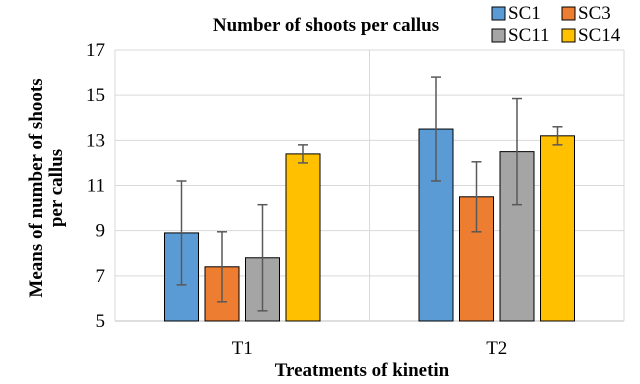 This screenshot has width=640, height=384. Describe the element at coordinates (362, 370) in the screenshot. I see `x-axis-title: Treatments of kinetin` at that location.